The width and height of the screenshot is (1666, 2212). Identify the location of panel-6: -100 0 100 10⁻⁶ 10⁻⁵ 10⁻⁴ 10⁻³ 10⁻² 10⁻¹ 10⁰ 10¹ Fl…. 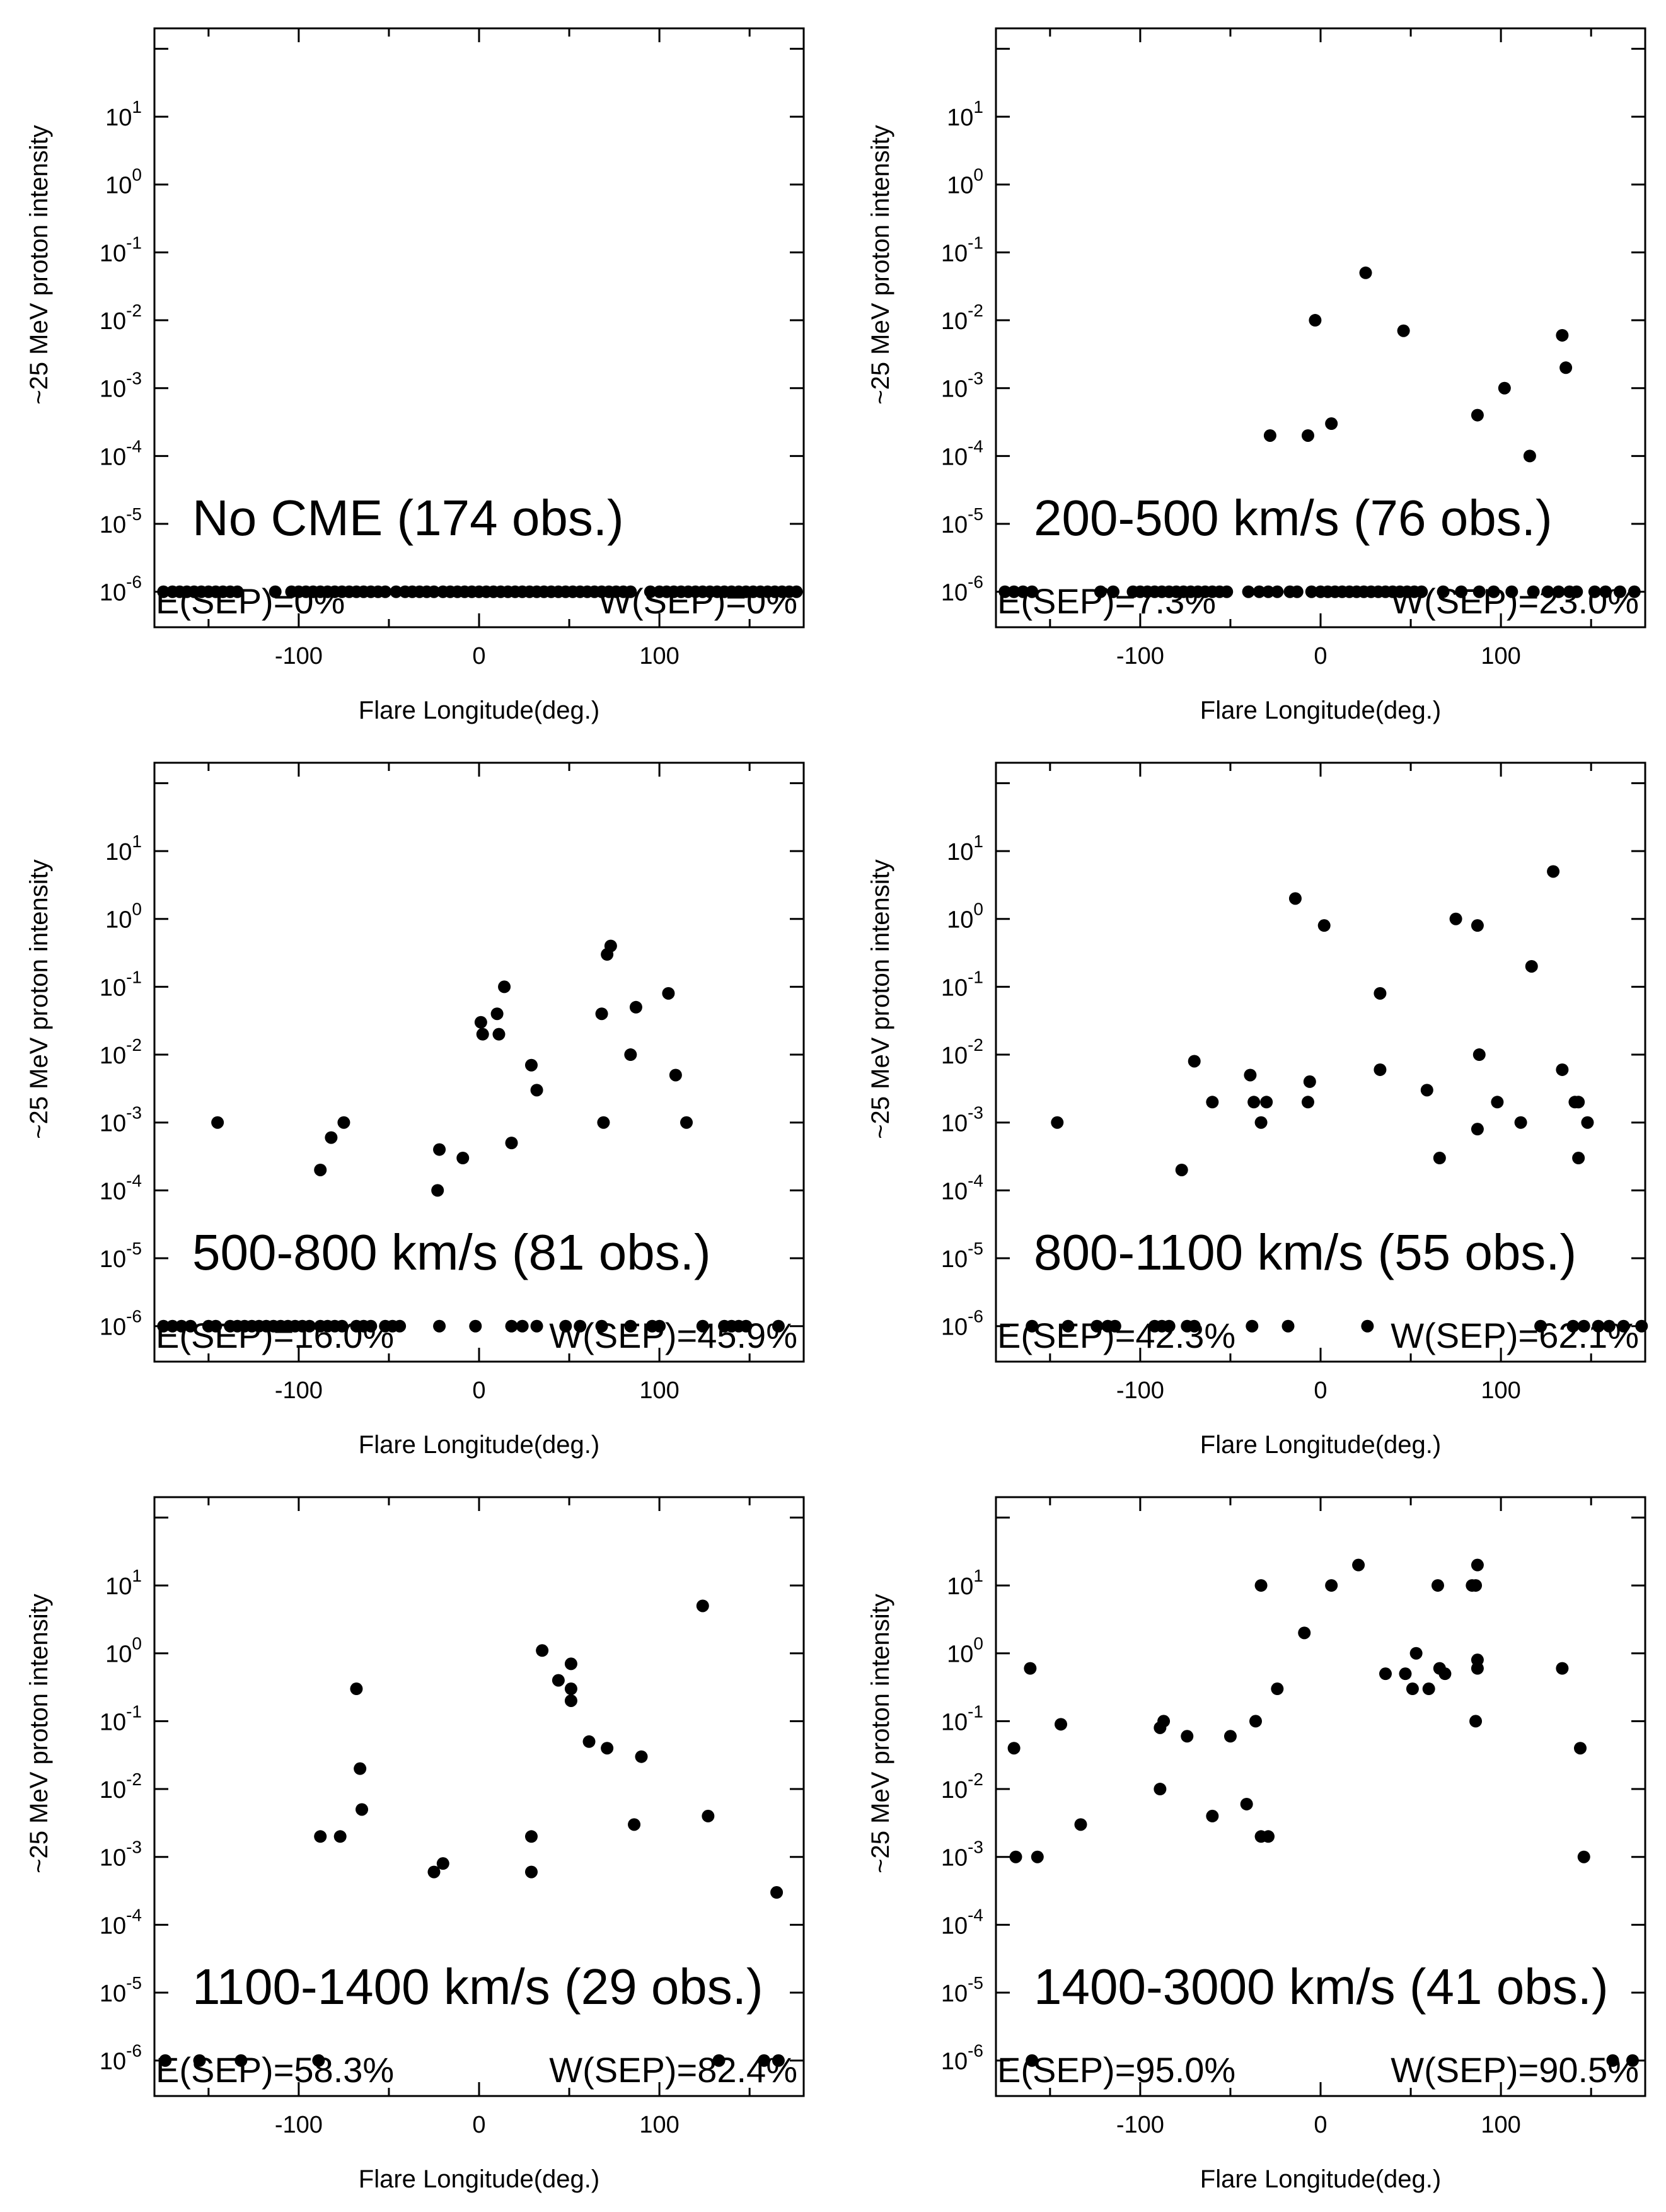
(1256, 1844).